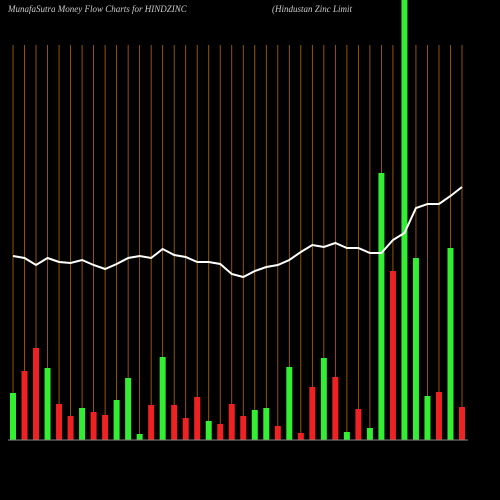  Describe the element at coordinates (312, 9) in the screenshot. I see `chart-subtitle: (Hindustan Zinc Limit` at that location.